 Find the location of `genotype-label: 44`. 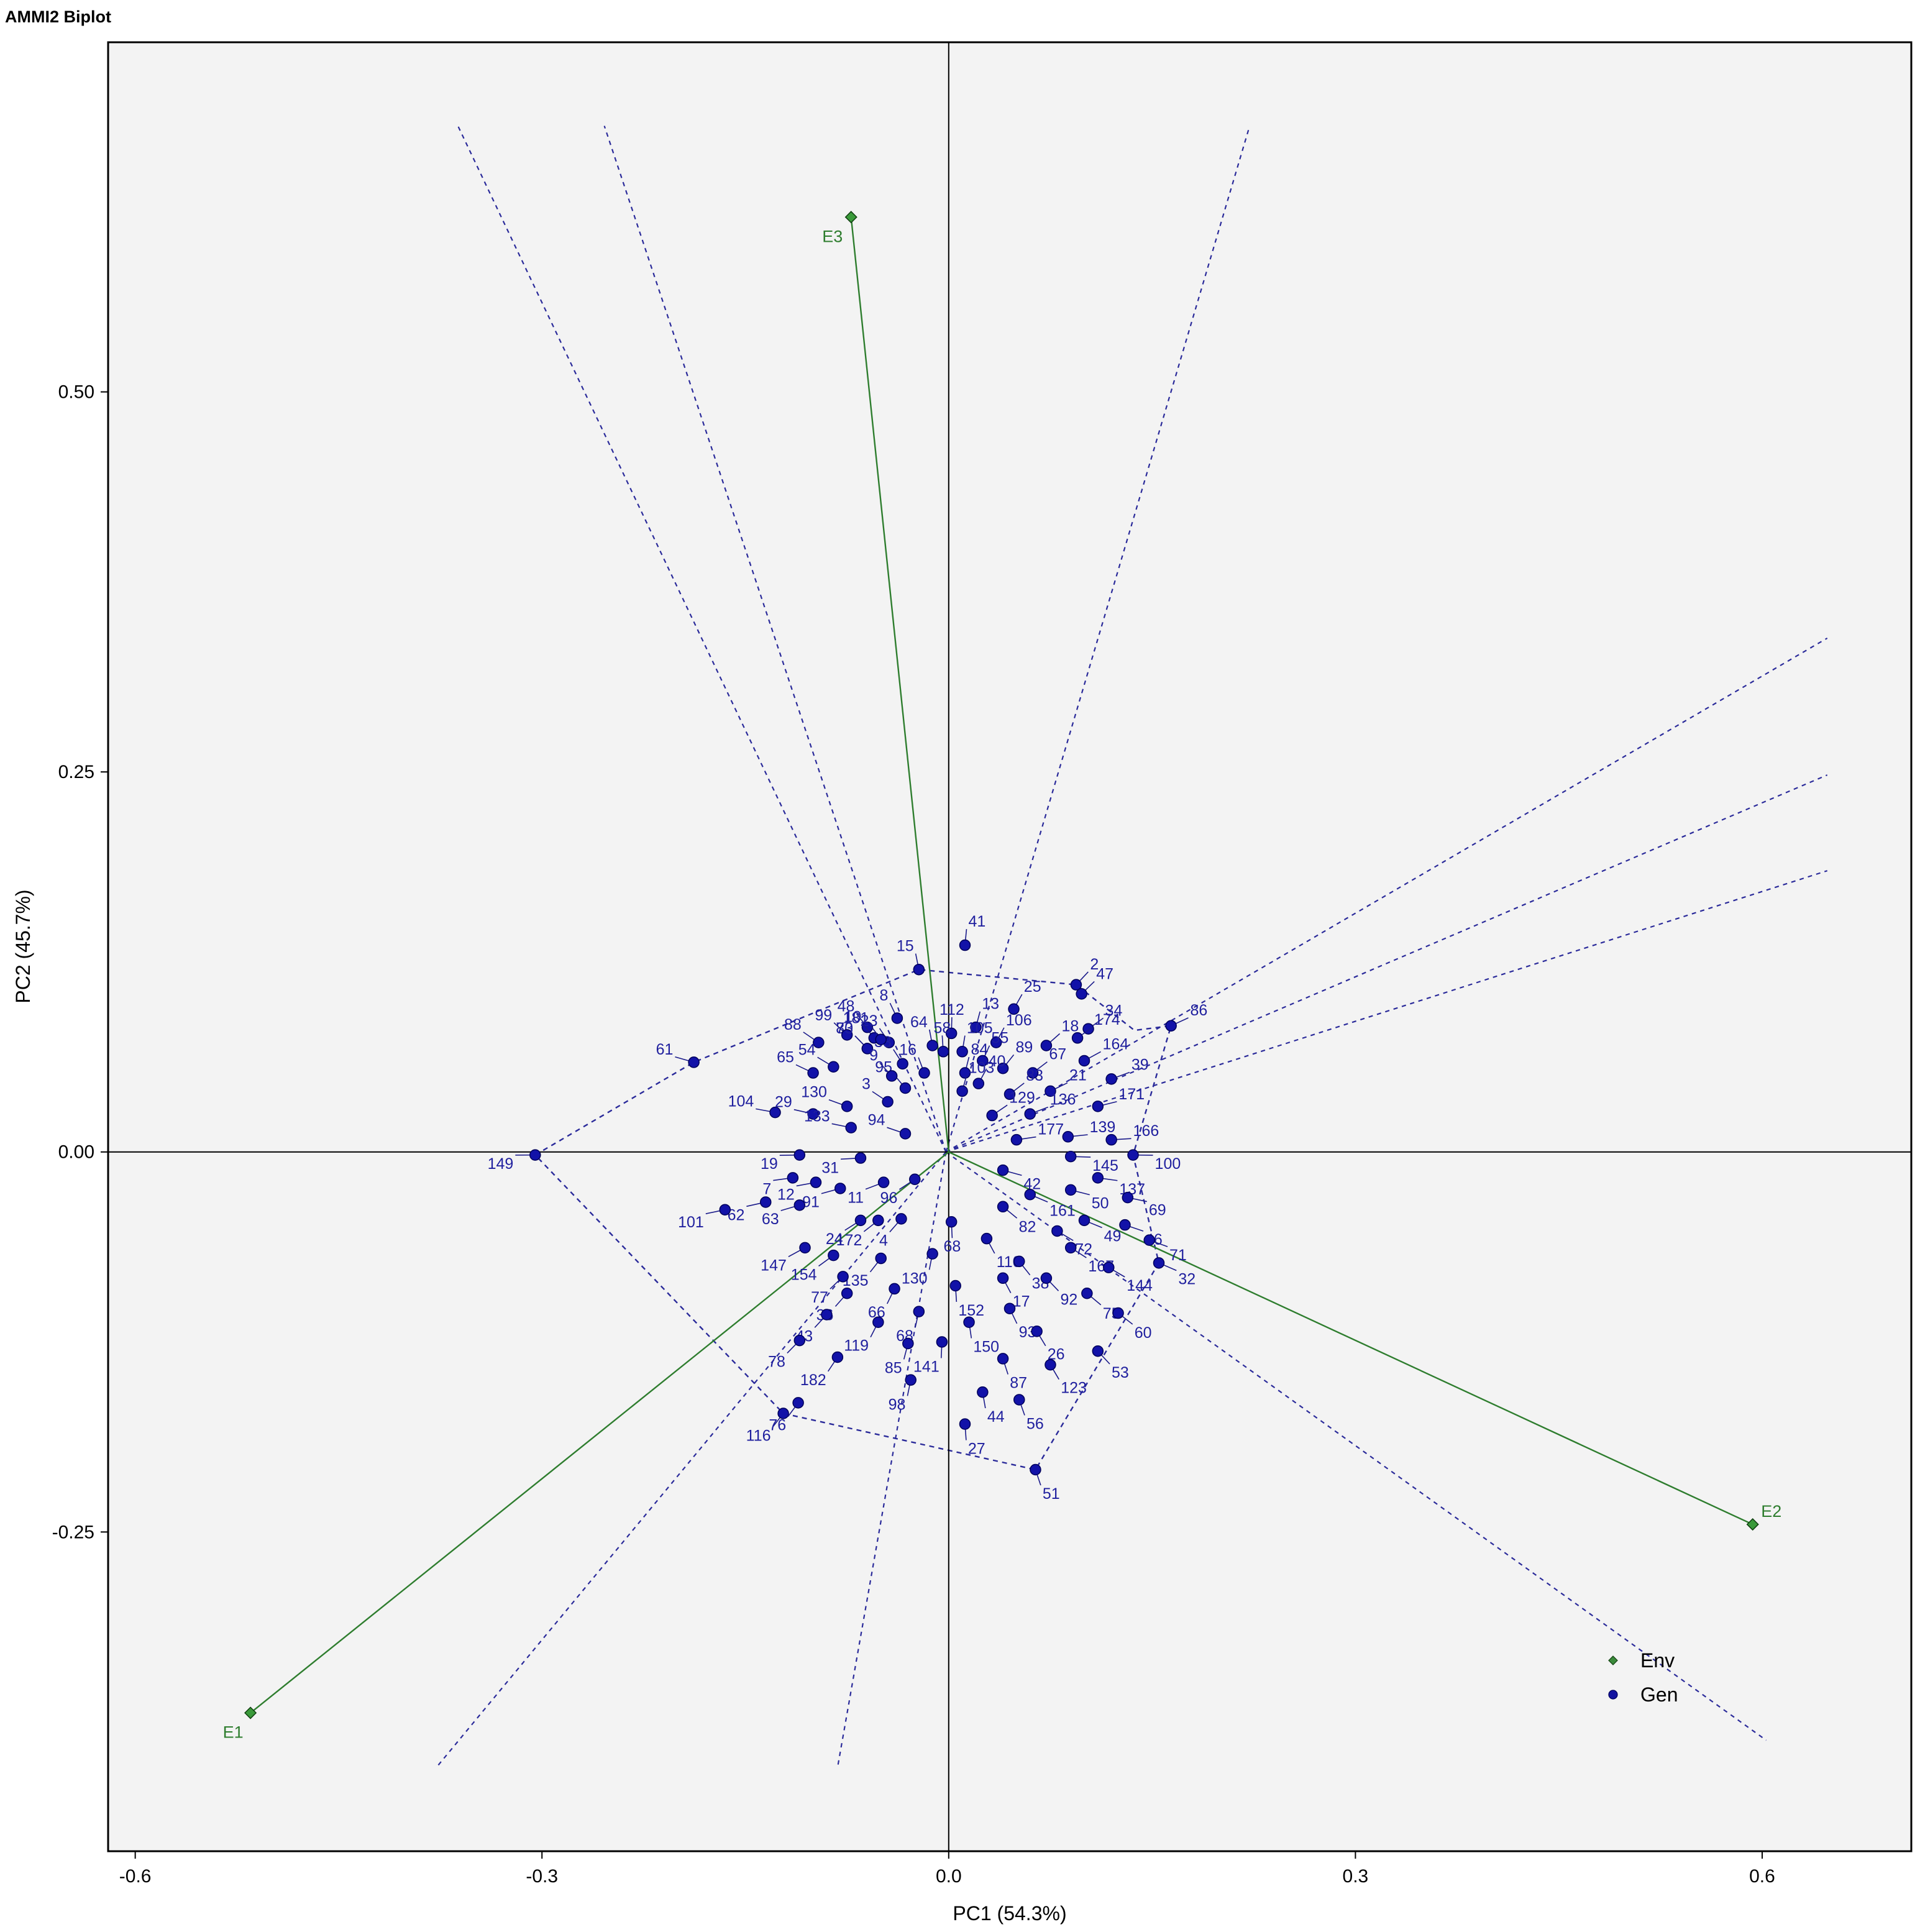

genotype-label: 44 is located at coordinates (996, 1417).